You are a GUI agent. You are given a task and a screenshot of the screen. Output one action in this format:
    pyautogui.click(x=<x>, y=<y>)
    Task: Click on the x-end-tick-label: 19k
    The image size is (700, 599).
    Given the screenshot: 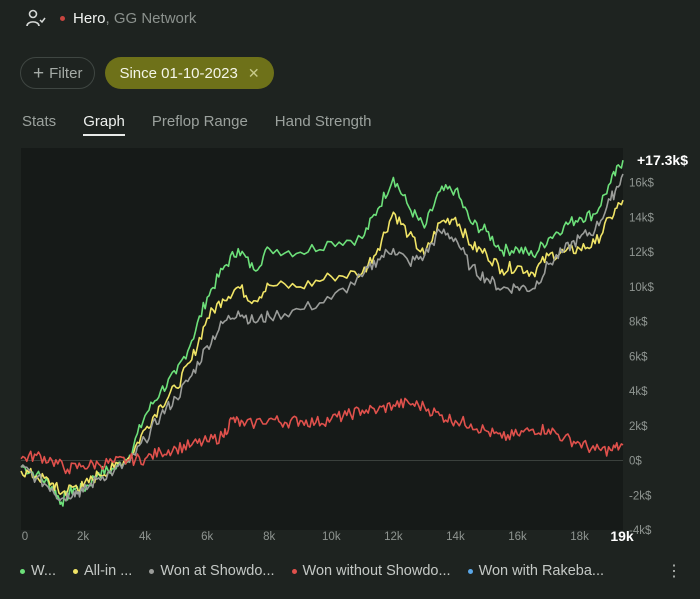 What is the action you would take?
    pyautogui.click(x=622, y=536)
    